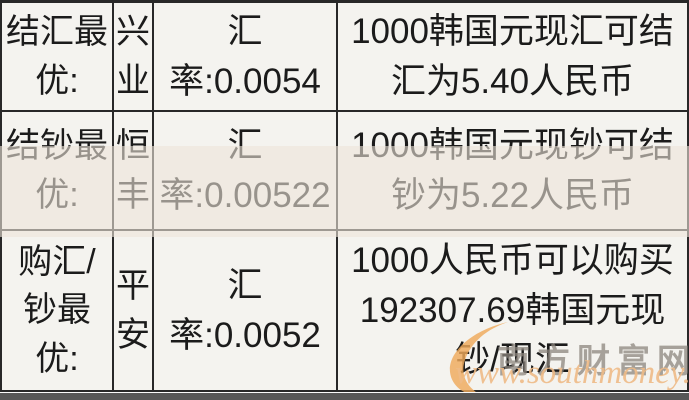 This screenshot has width=689, height=400. Describe the element at coordinates (246, 171) in the screenshot. I see `rate-value: 汇率:0.00522` at that location.